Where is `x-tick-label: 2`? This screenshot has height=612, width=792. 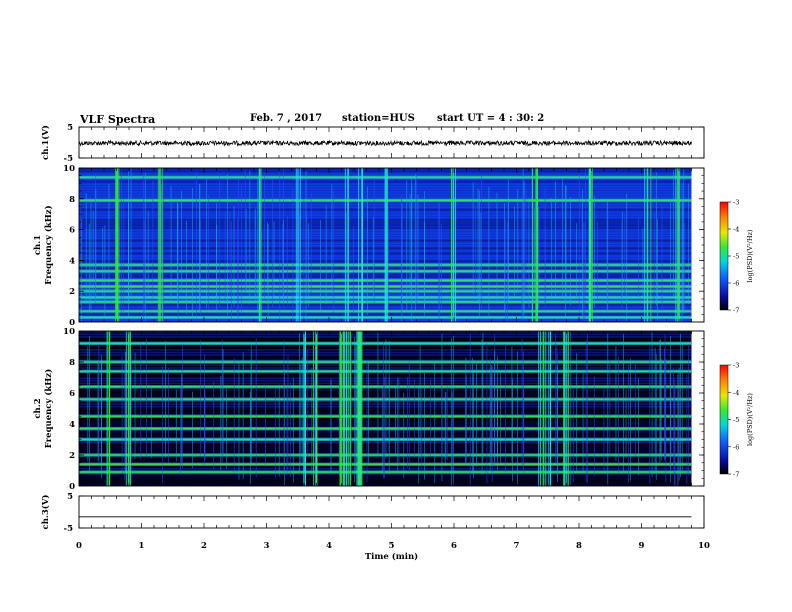 x-tick-label: 2 is located at coordinates (204, 546).